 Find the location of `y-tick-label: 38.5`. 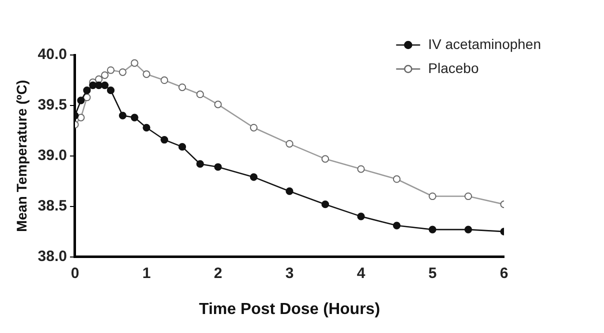

y-tick-label: 38.5 is located at coordinates (52, 205).